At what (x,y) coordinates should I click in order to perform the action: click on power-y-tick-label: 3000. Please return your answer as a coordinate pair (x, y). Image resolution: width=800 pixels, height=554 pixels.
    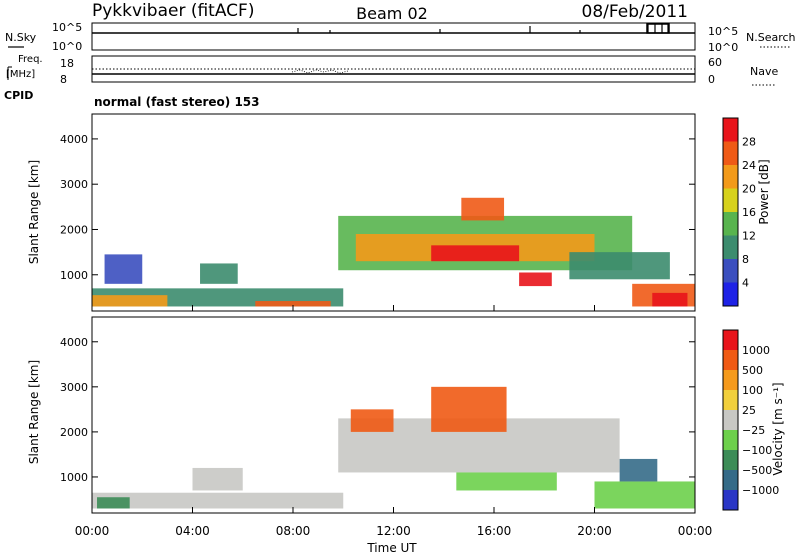
    Looking at the image, I should click on (74, 184).